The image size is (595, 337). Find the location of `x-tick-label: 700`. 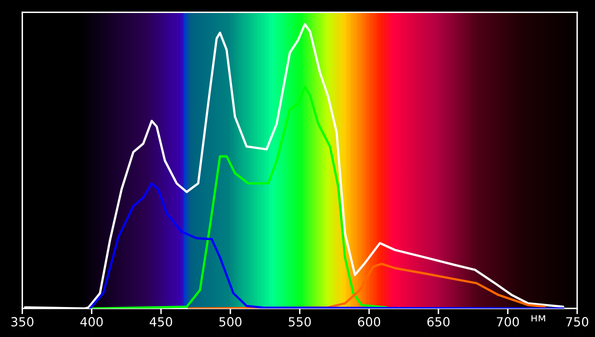

x-tick-label: 700 is located at coordinates (507, 321).